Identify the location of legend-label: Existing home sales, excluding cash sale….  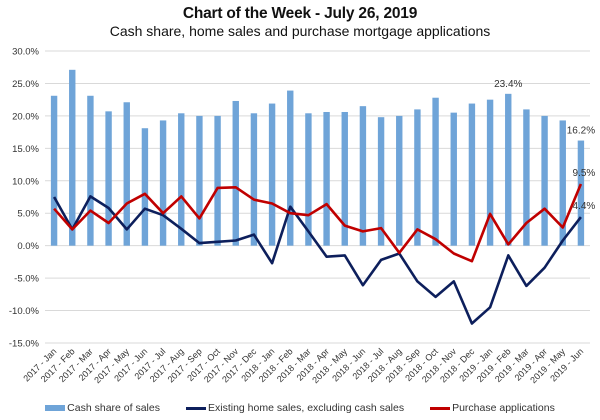
(306, 408).